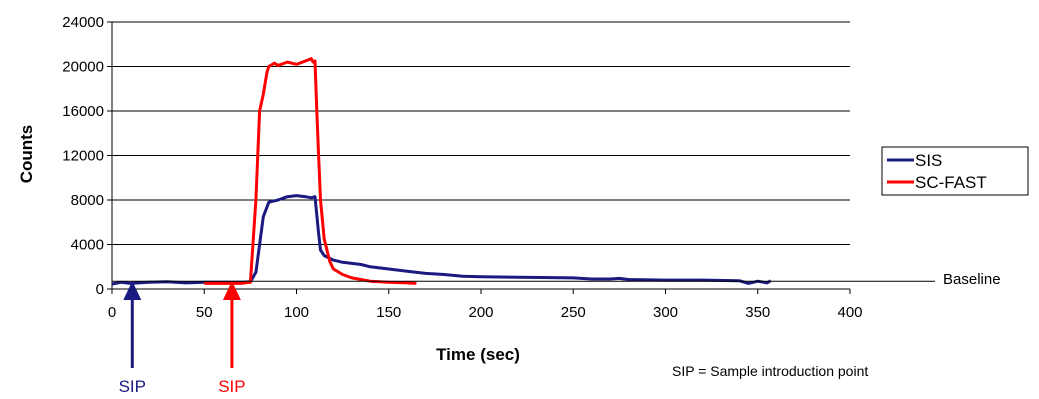 Image resolution: width=1039 pixels, height=399 pixels. What do you see at coordinates (83, 22) in the screenshot?
I see `y-tick-label: 24000` at bounding box center [83, 22].